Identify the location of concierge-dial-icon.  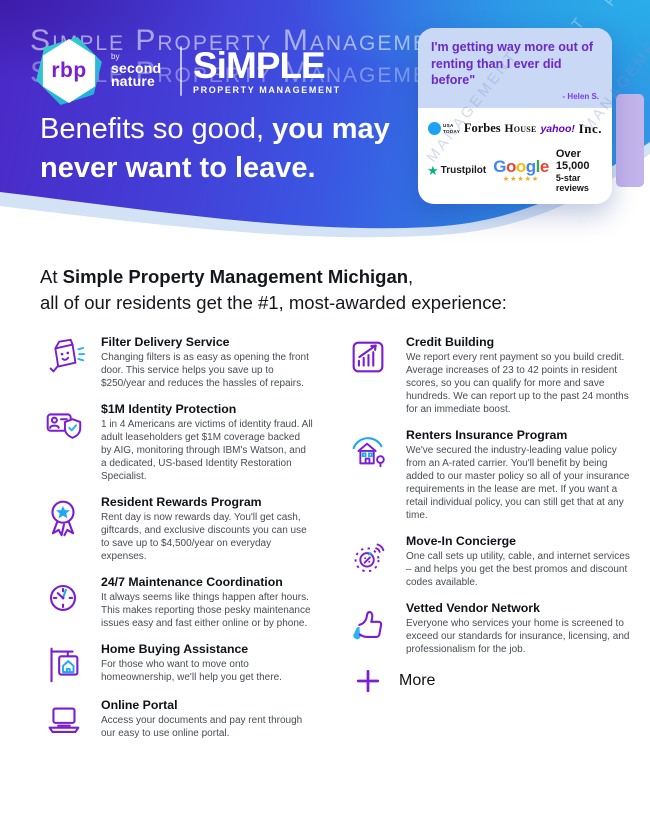
(368, 561).